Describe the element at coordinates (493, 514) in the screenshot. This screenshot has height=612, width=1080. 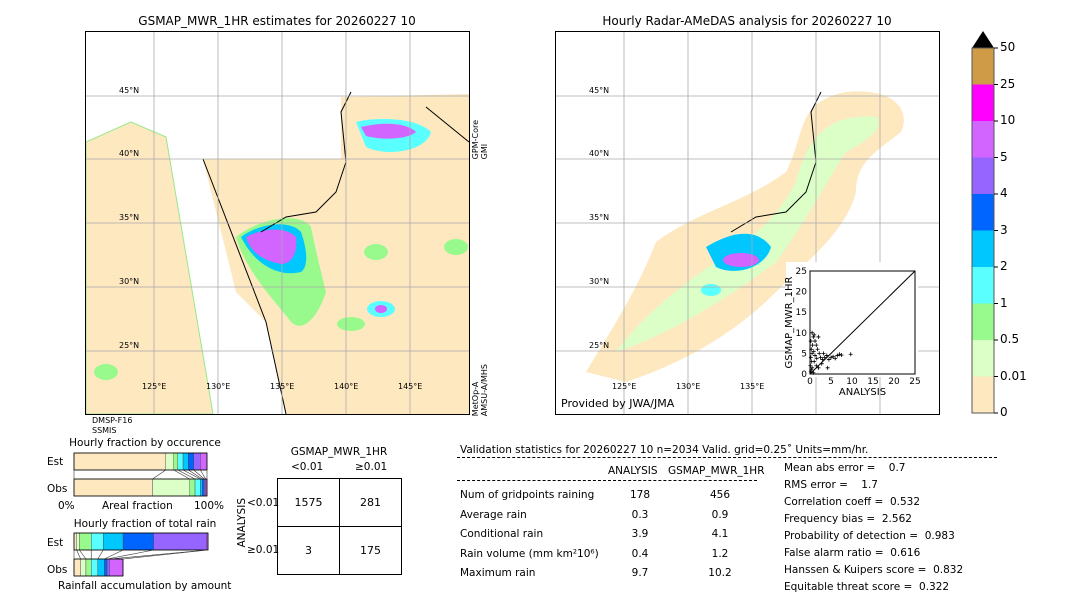
I see `stat-label: Average rain` at that location.